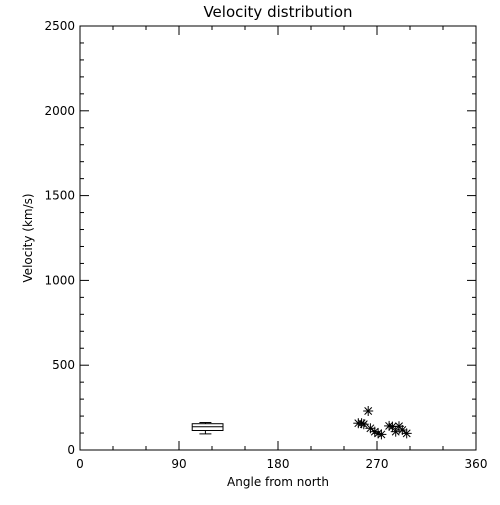 The height and width of the screenshot is (505, 500). What do you see at coordinates (301, 422) in the screenshot?
I see `marks-layer` at bounding box center [301, 422].